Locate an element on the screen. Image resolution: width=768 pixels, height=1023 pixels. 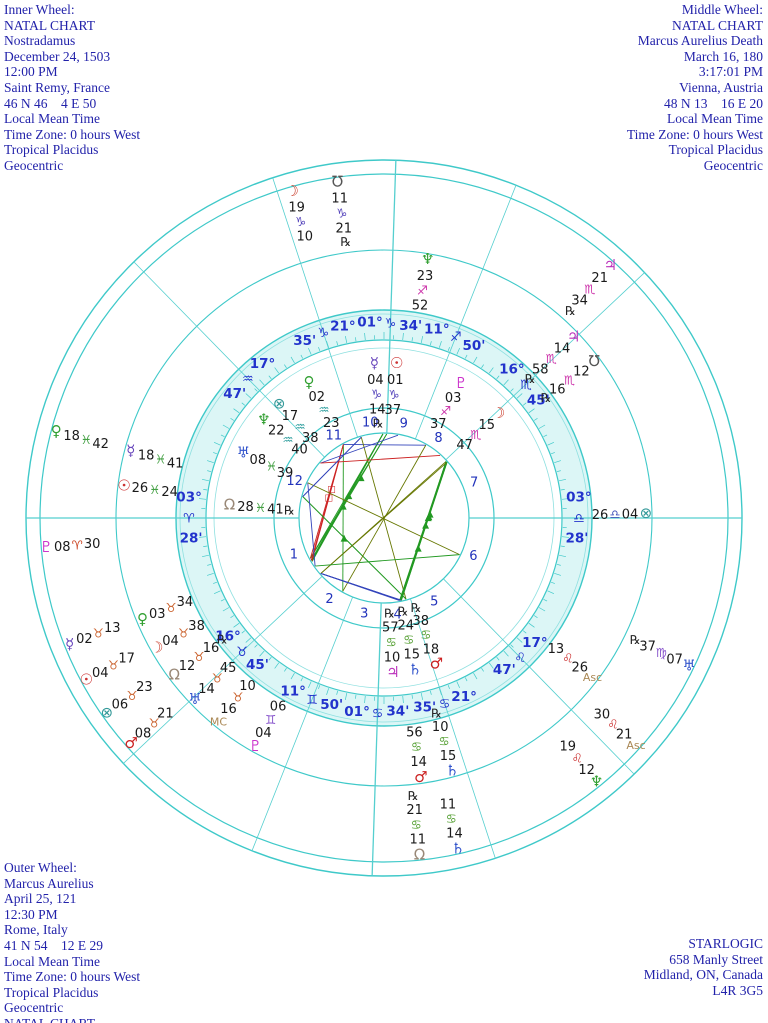
info-line: Marcus Aurelius is located at coordinates (49, 883).